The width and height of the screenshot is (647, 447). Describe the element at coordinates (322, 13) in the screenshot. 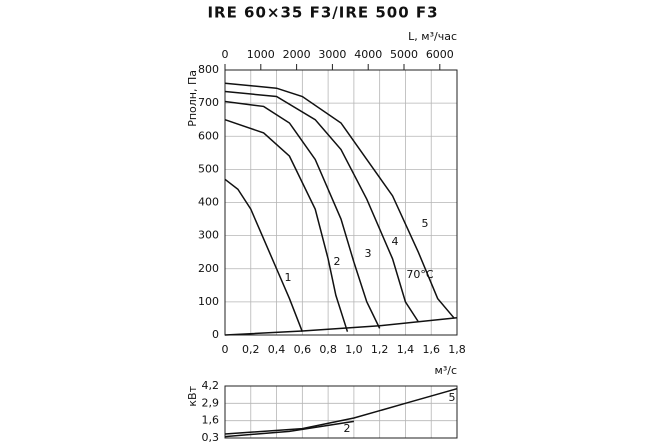

I see `chart-title: IRE 60×35 F3/IRE 500 F3` at that location.